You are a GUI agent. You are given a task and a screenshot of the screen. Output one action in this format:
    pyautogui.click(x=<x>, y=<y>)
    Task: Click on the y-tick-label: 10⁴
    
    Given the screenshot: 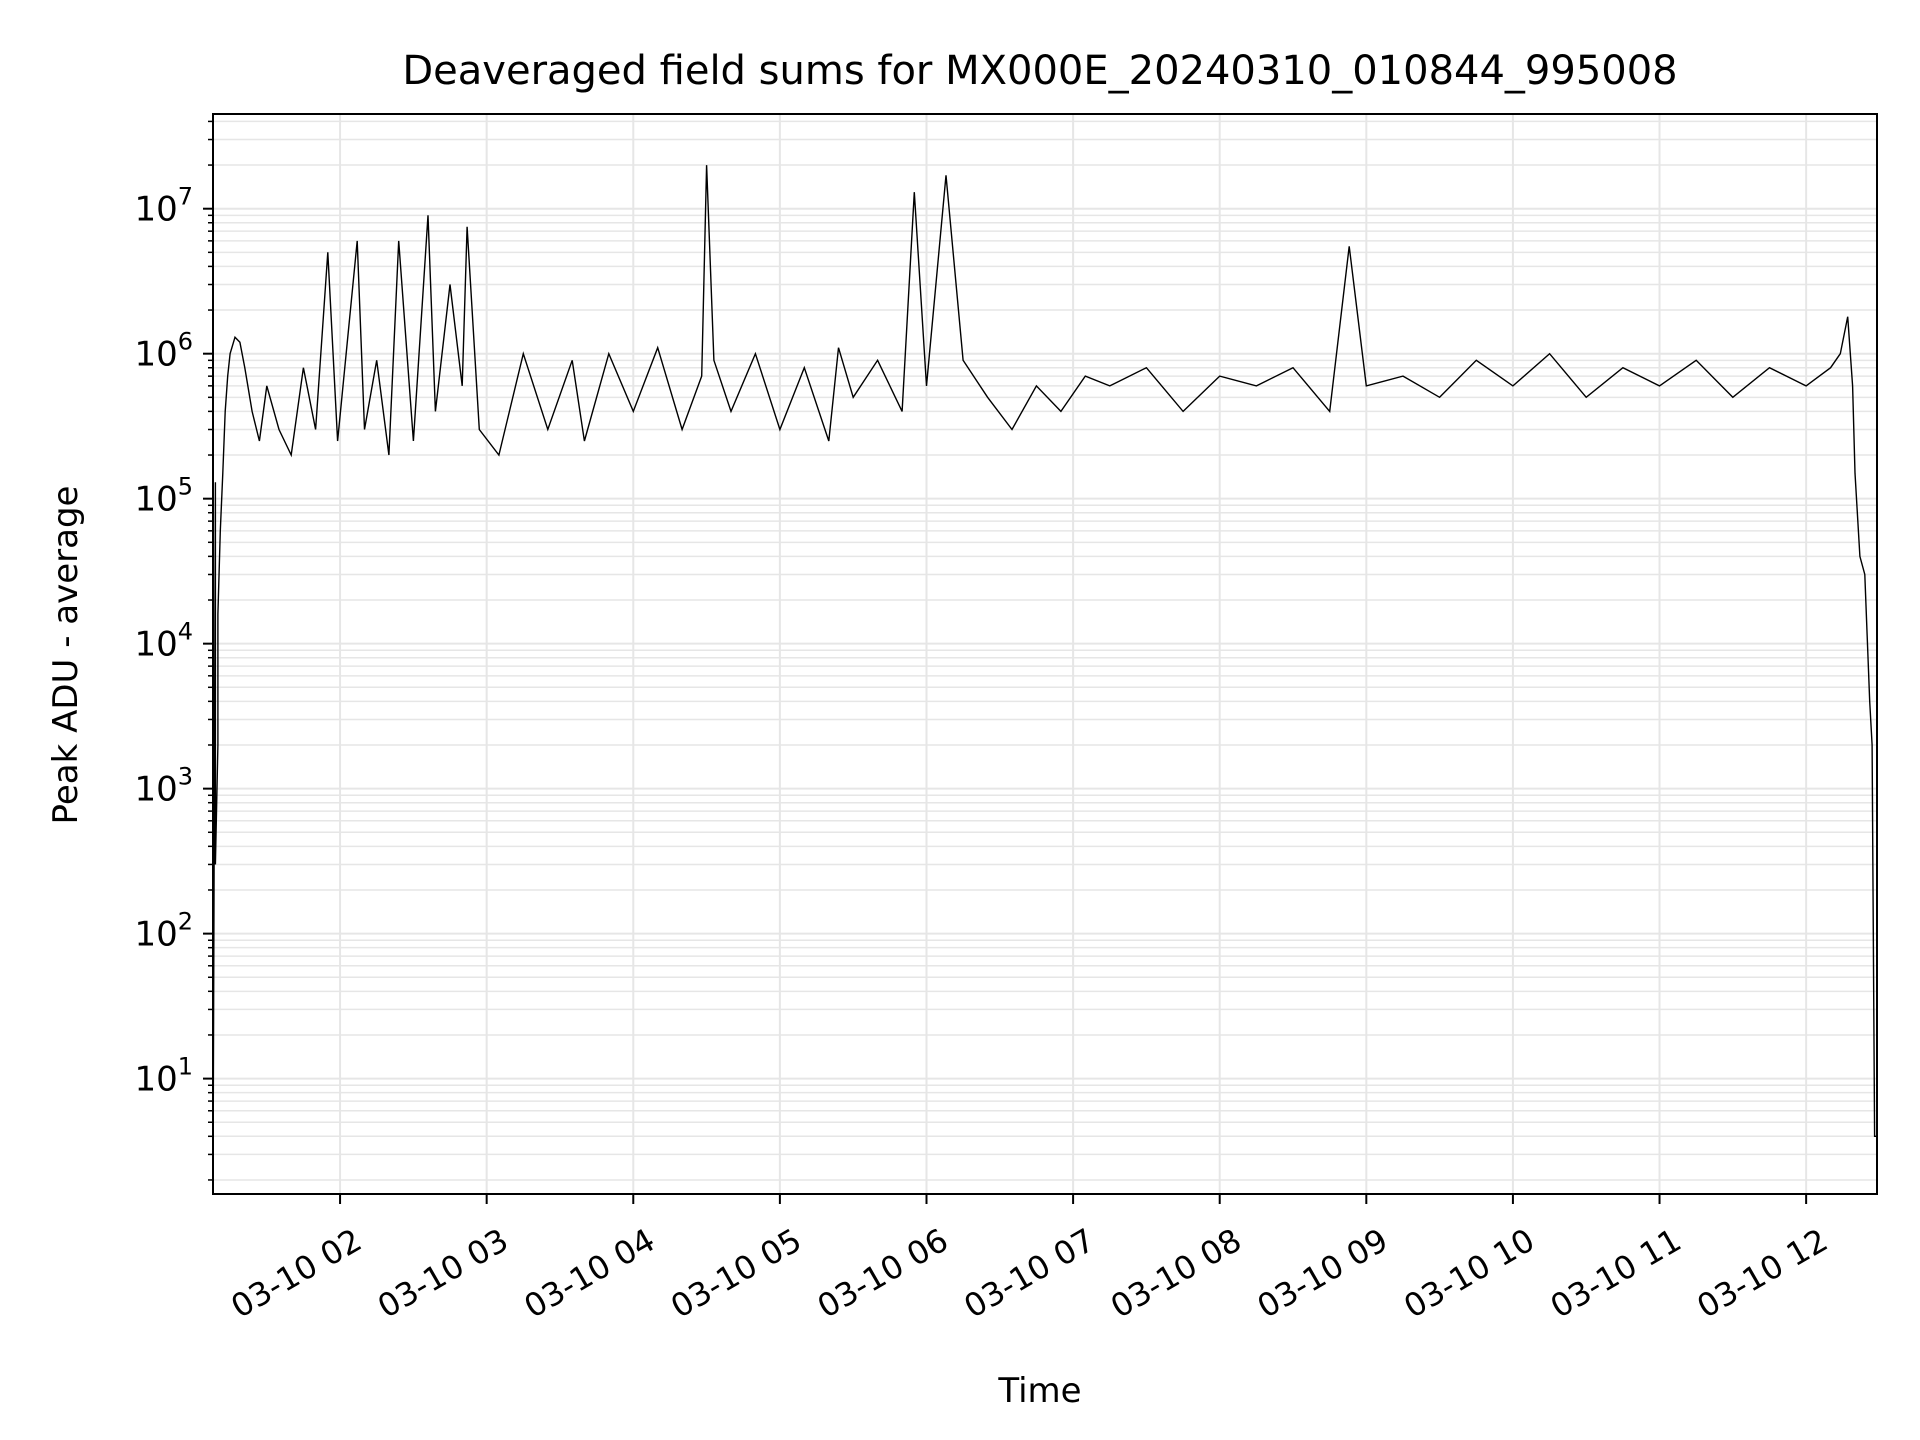 What is the action you would take?
    pyautogui.click(x=163, y=641)
    